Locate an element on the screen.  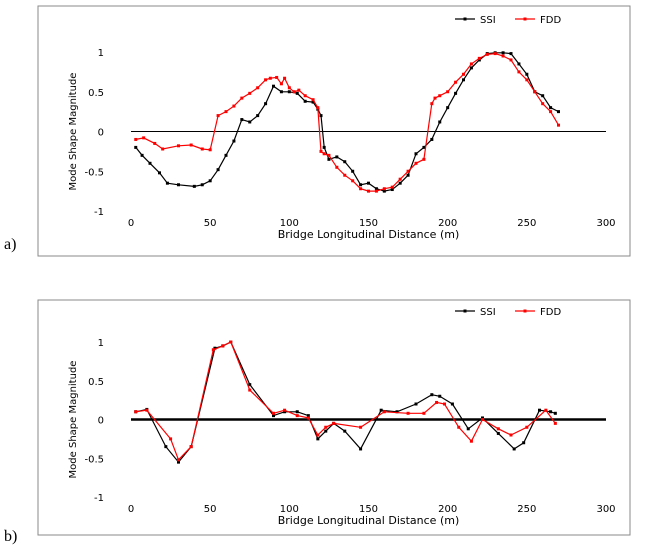
legend-label-fdd: FDD is located at coordinates (550, 312).